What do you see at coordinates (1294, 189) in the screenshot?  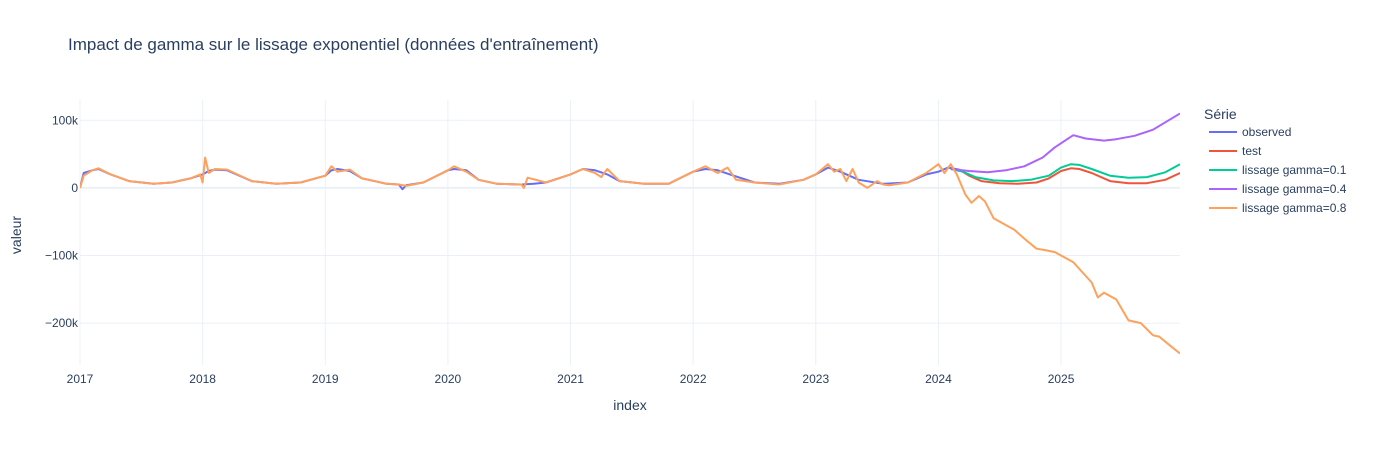 I see `legend-entry-label: lissage gamma=0.4` at bounding box center [1294, 189].